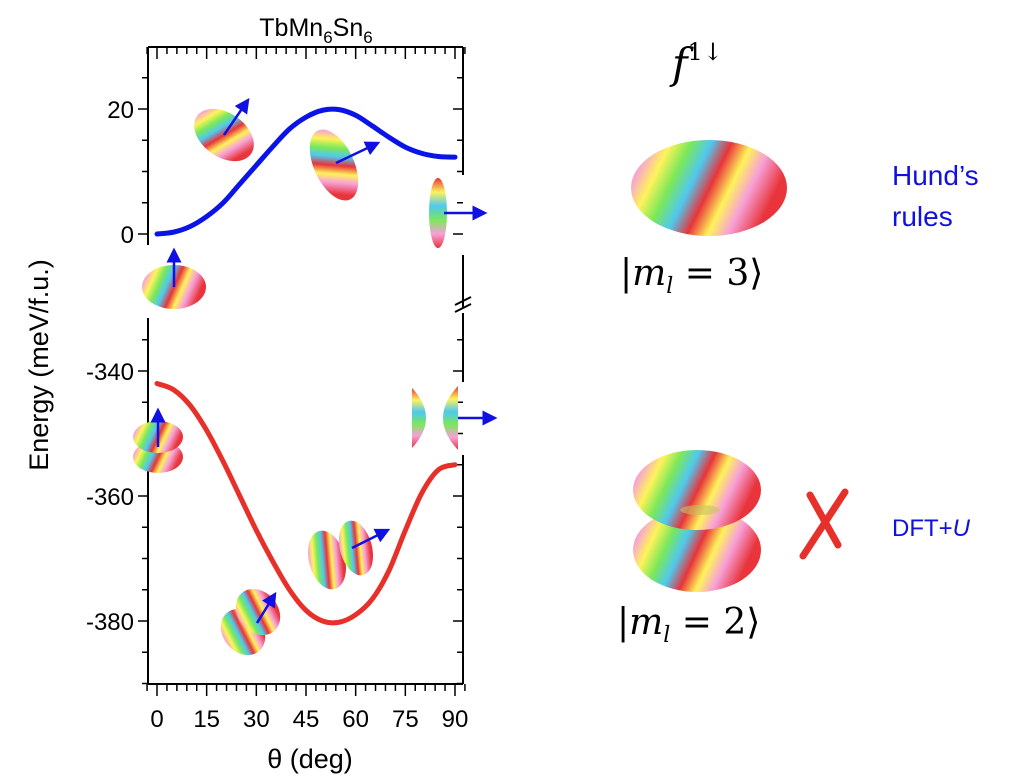 The height and width of the screenshot is (782, 1036). Describe the element at coordinates (355, 719) in the screenshot. I see `x-tick-label: 60` at that location.